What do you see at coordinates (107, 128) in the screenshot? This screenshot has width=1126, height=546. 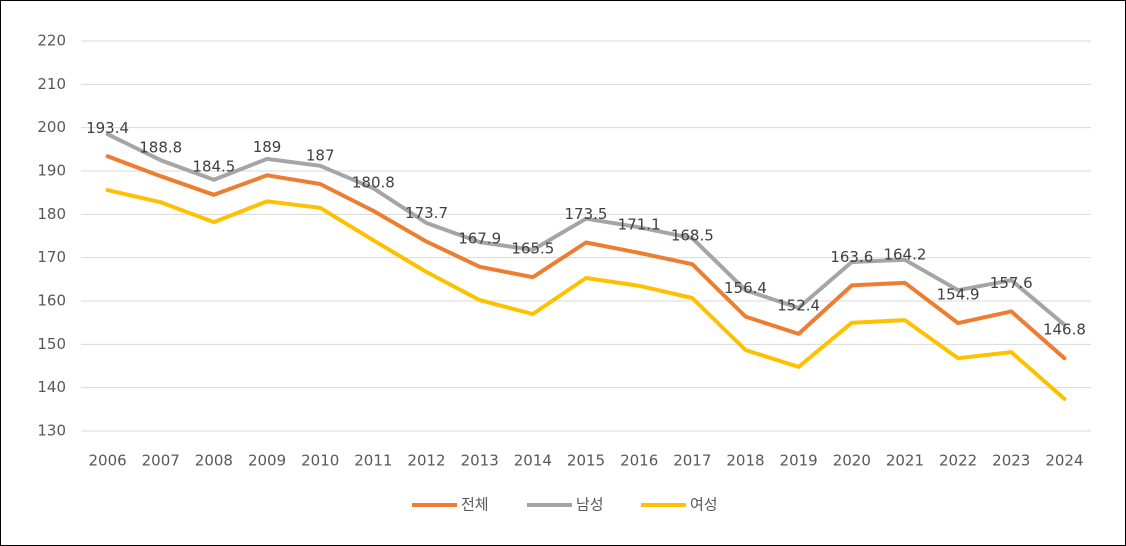 I see `data-label: 193.4` at bounding box center [107, 128].